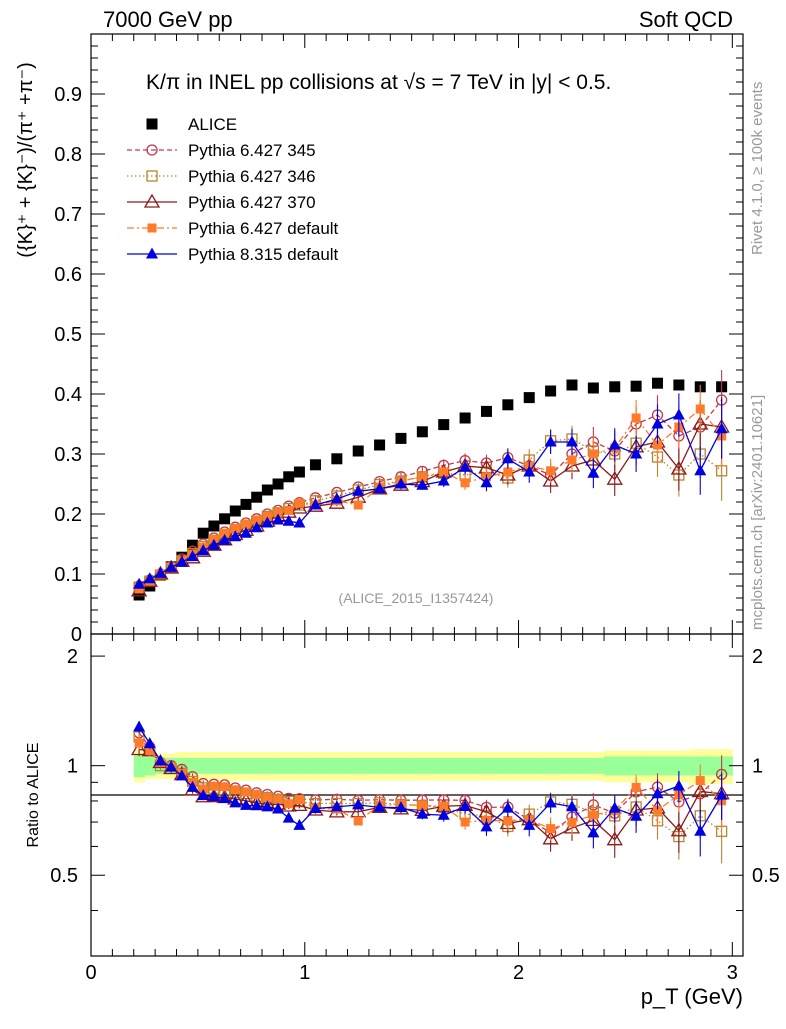 The width and height of the screenshot is (786, 1029). What do you see at coordinates (263, 254) in the screenshot?
I see `legend-label: Pythia 8.315 default` at bounding box center [263, 254].